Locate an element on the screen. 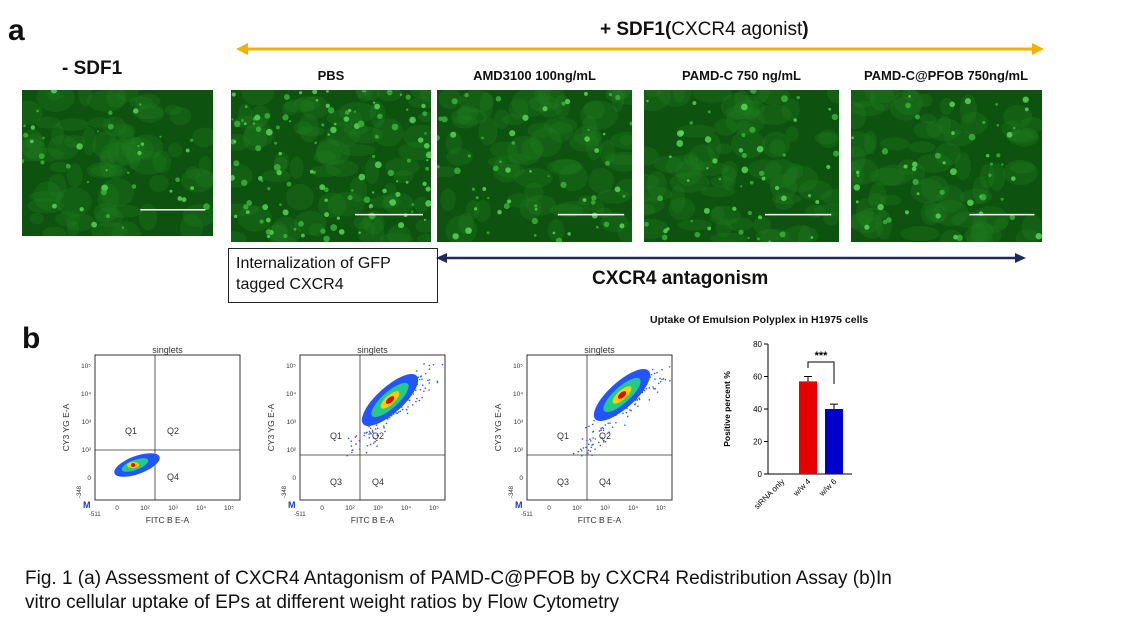 The height and width of the screenshot is (642, 1132). plus-sdf1-close: ) is located at coordinates (805, 29).